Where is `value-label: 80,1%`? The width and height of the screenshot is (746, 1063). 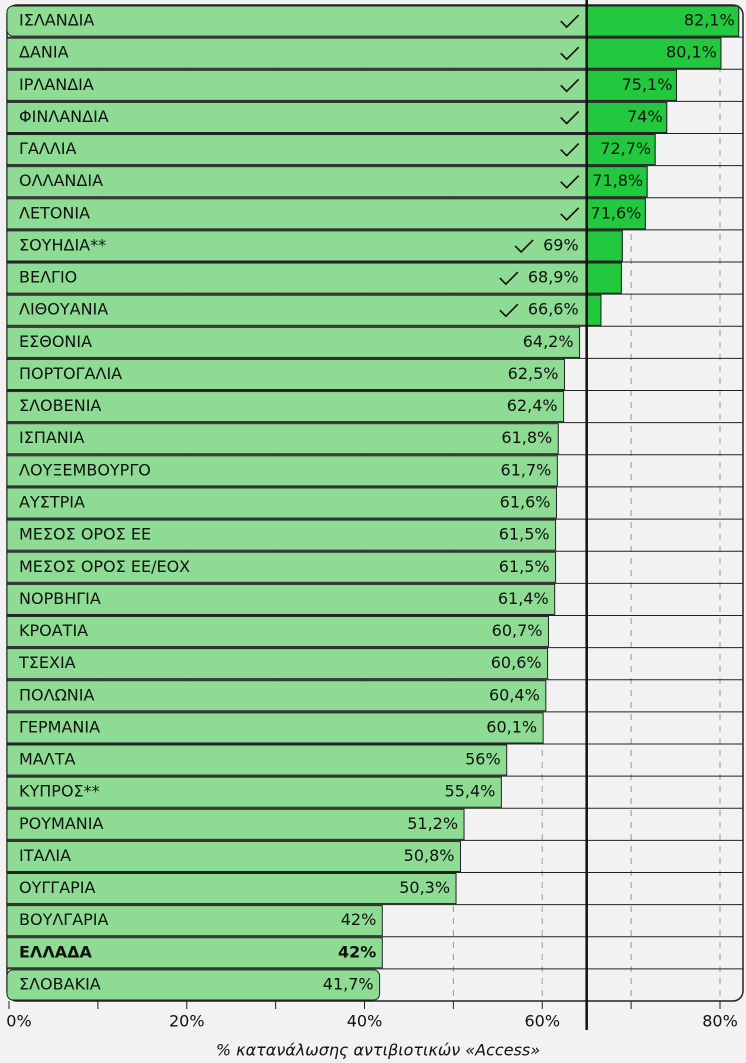
value-label: 80,1% is located at coordinates (691, 52).